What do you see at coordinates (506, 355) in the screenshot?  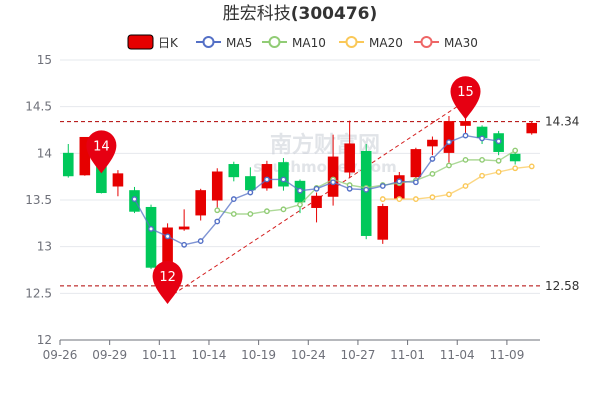 I see `x-tick-label: 11-09` at bounding box center [506, 355].